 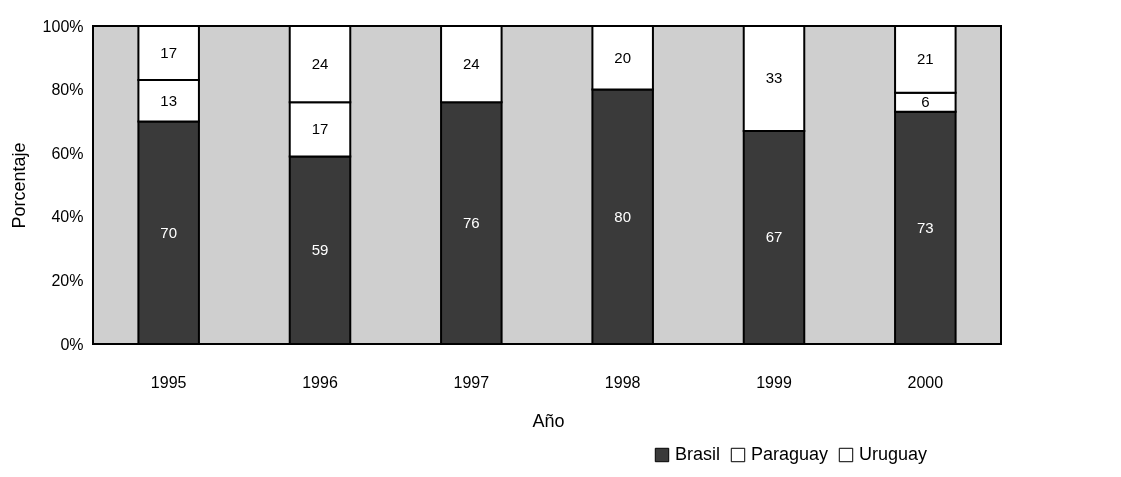 I want to click on data-label: 13, so click(x=169, y=100).